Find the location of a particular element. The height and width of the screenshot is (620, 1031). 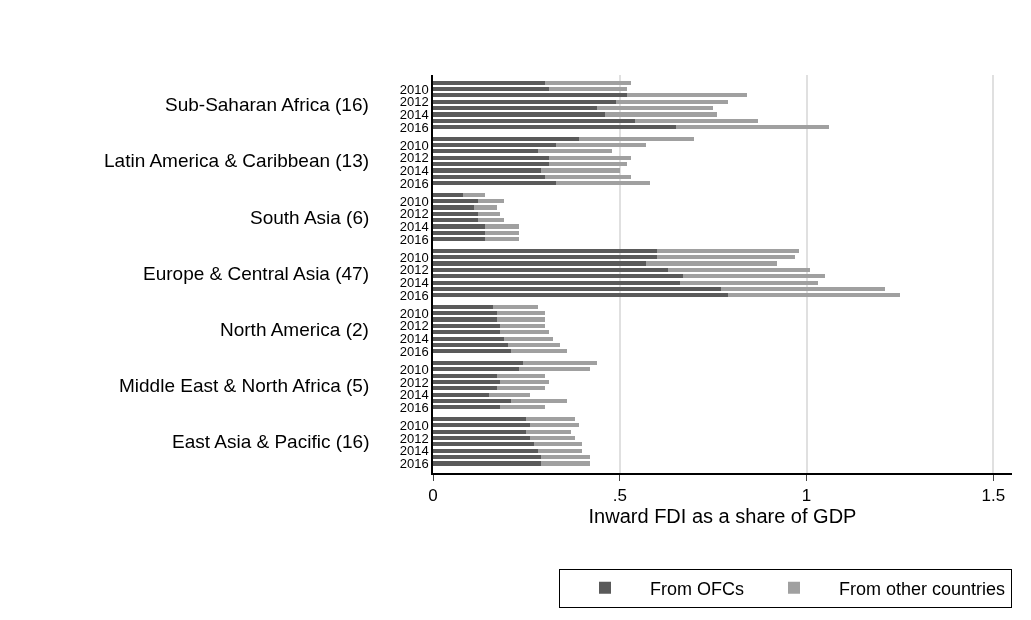

legend-label: From other countries is located at coordinates (922, 588).